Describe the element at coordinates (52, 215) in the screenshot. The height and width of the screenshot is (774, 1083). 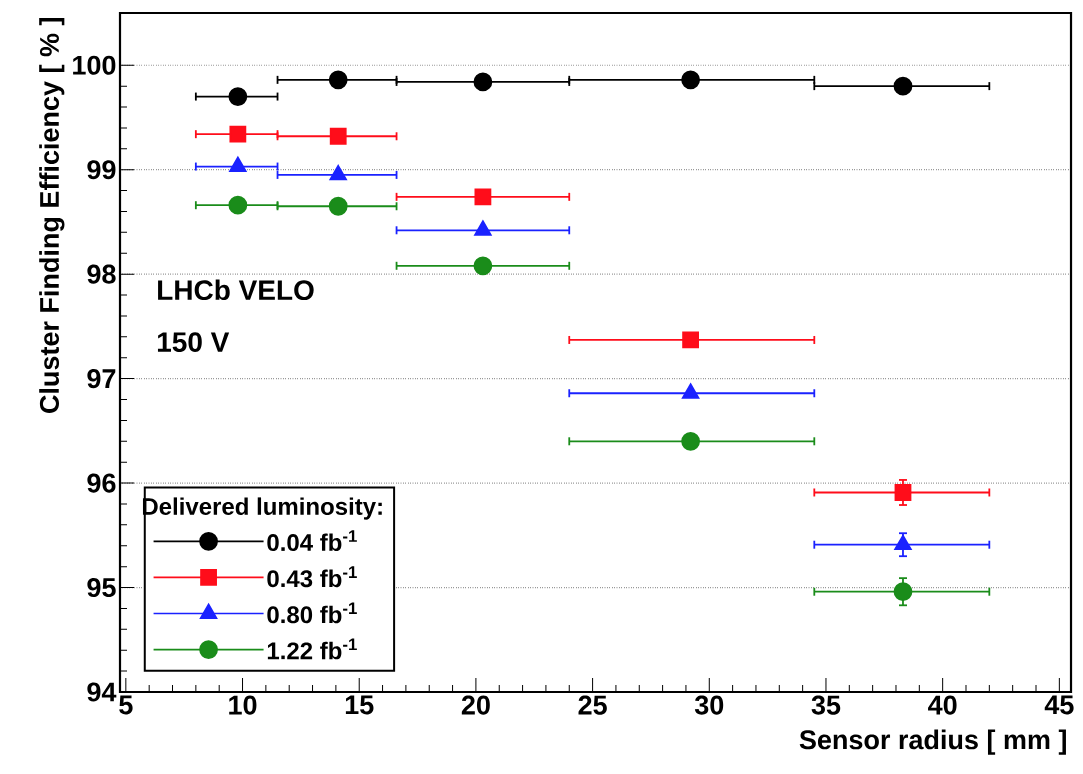
I see `y-axis-title: Cluster Finding Efficiency [ % ]` at that location.